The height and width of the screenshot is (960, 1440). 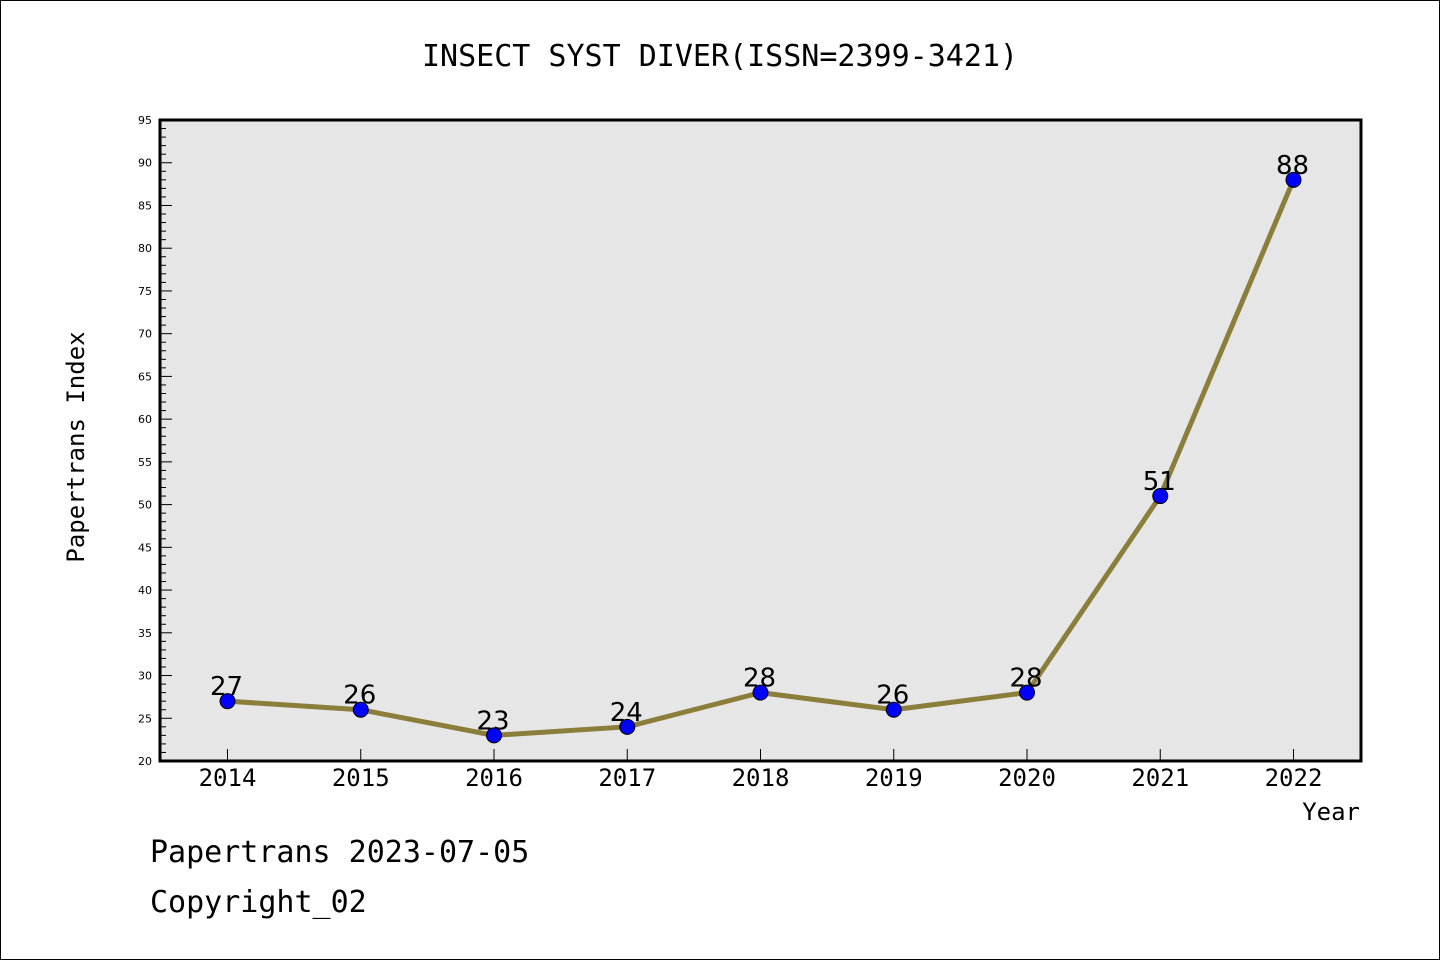 What do you see at coordinates (145, 334) in the screenshot?
I see `y-tick-label: 70` at bounding box center [145, 334].